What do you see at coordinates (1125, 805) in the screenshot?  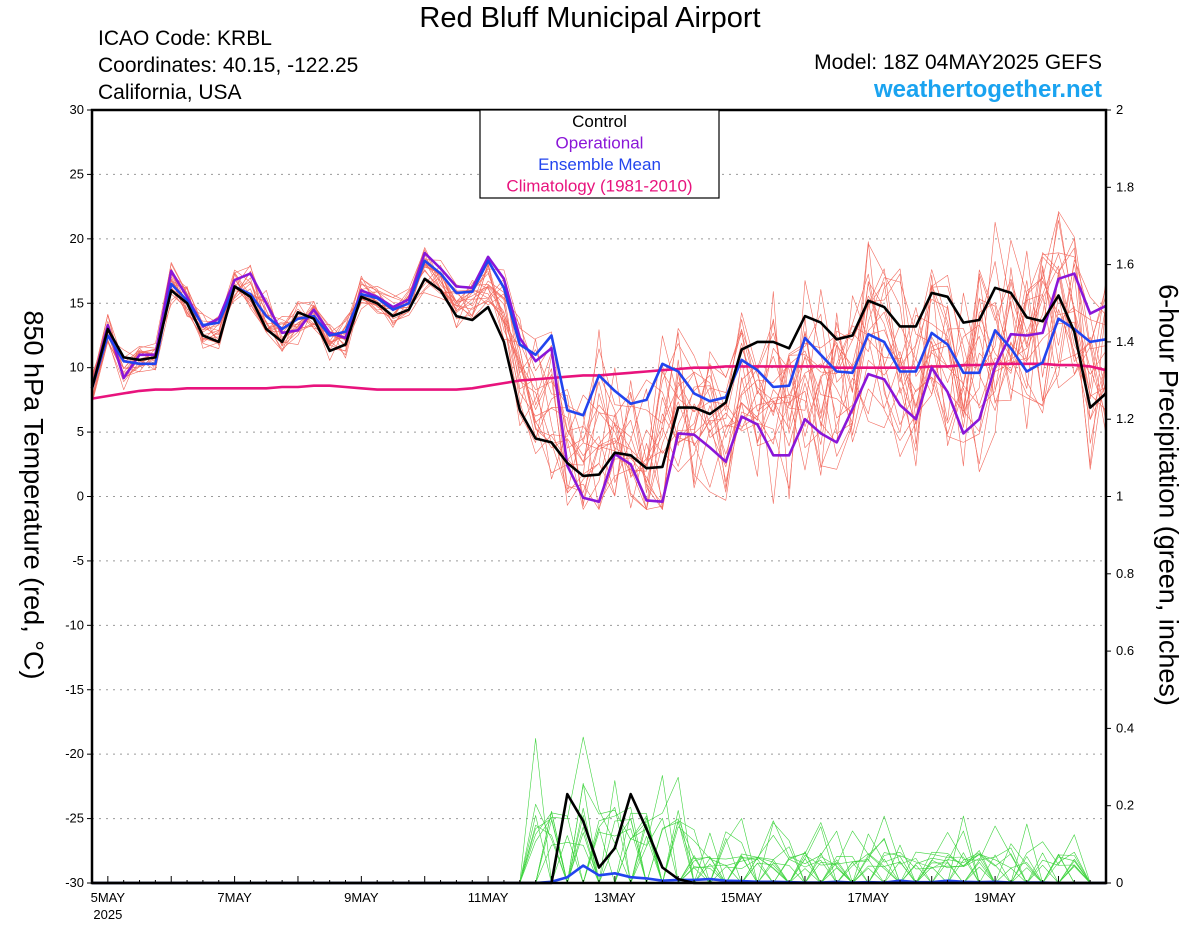 I see `y-tick-label-right: 0.2` at bounding box center [1125, 805].